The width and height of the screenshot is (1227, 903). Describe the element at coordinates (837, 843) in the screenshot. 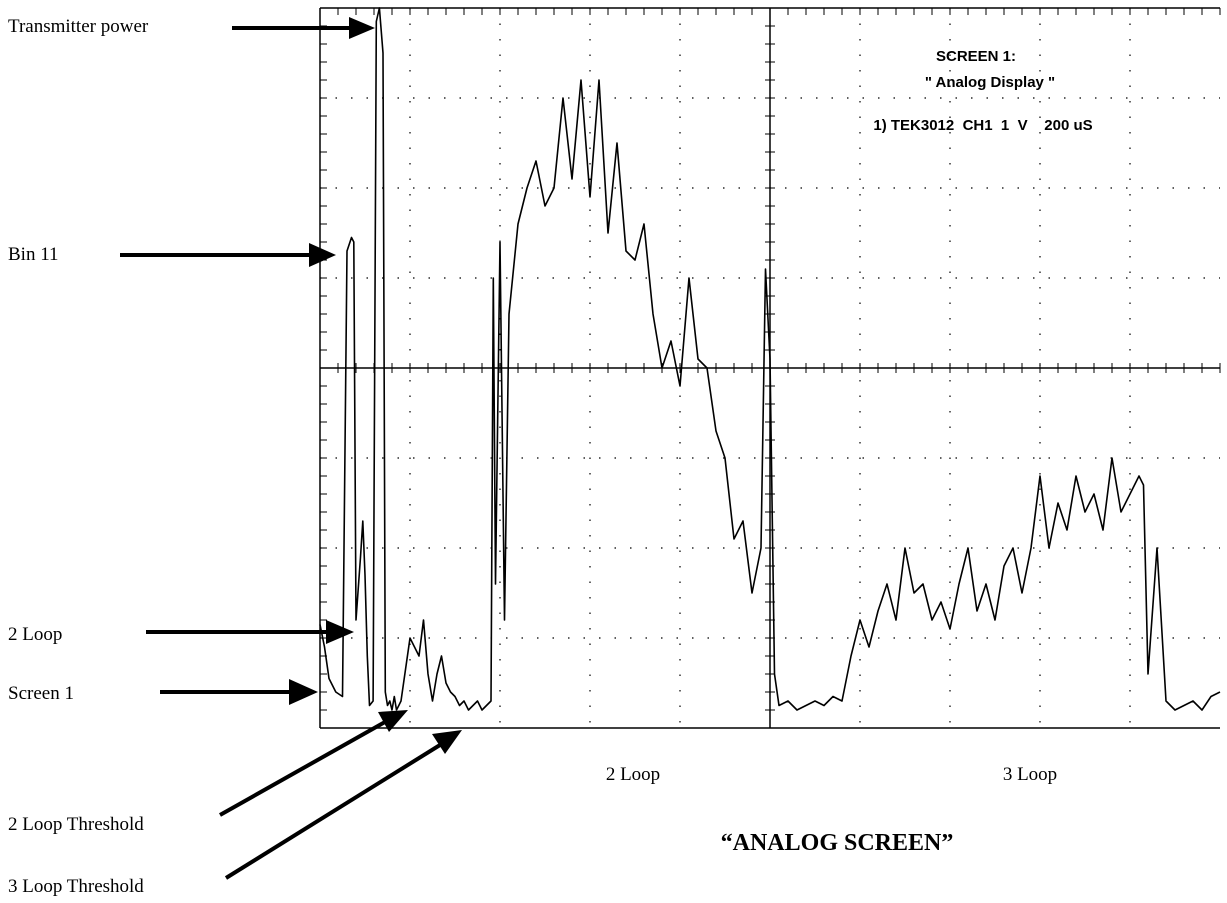

I see `figure-caption: “ANALOG SCREEN”` at that location.